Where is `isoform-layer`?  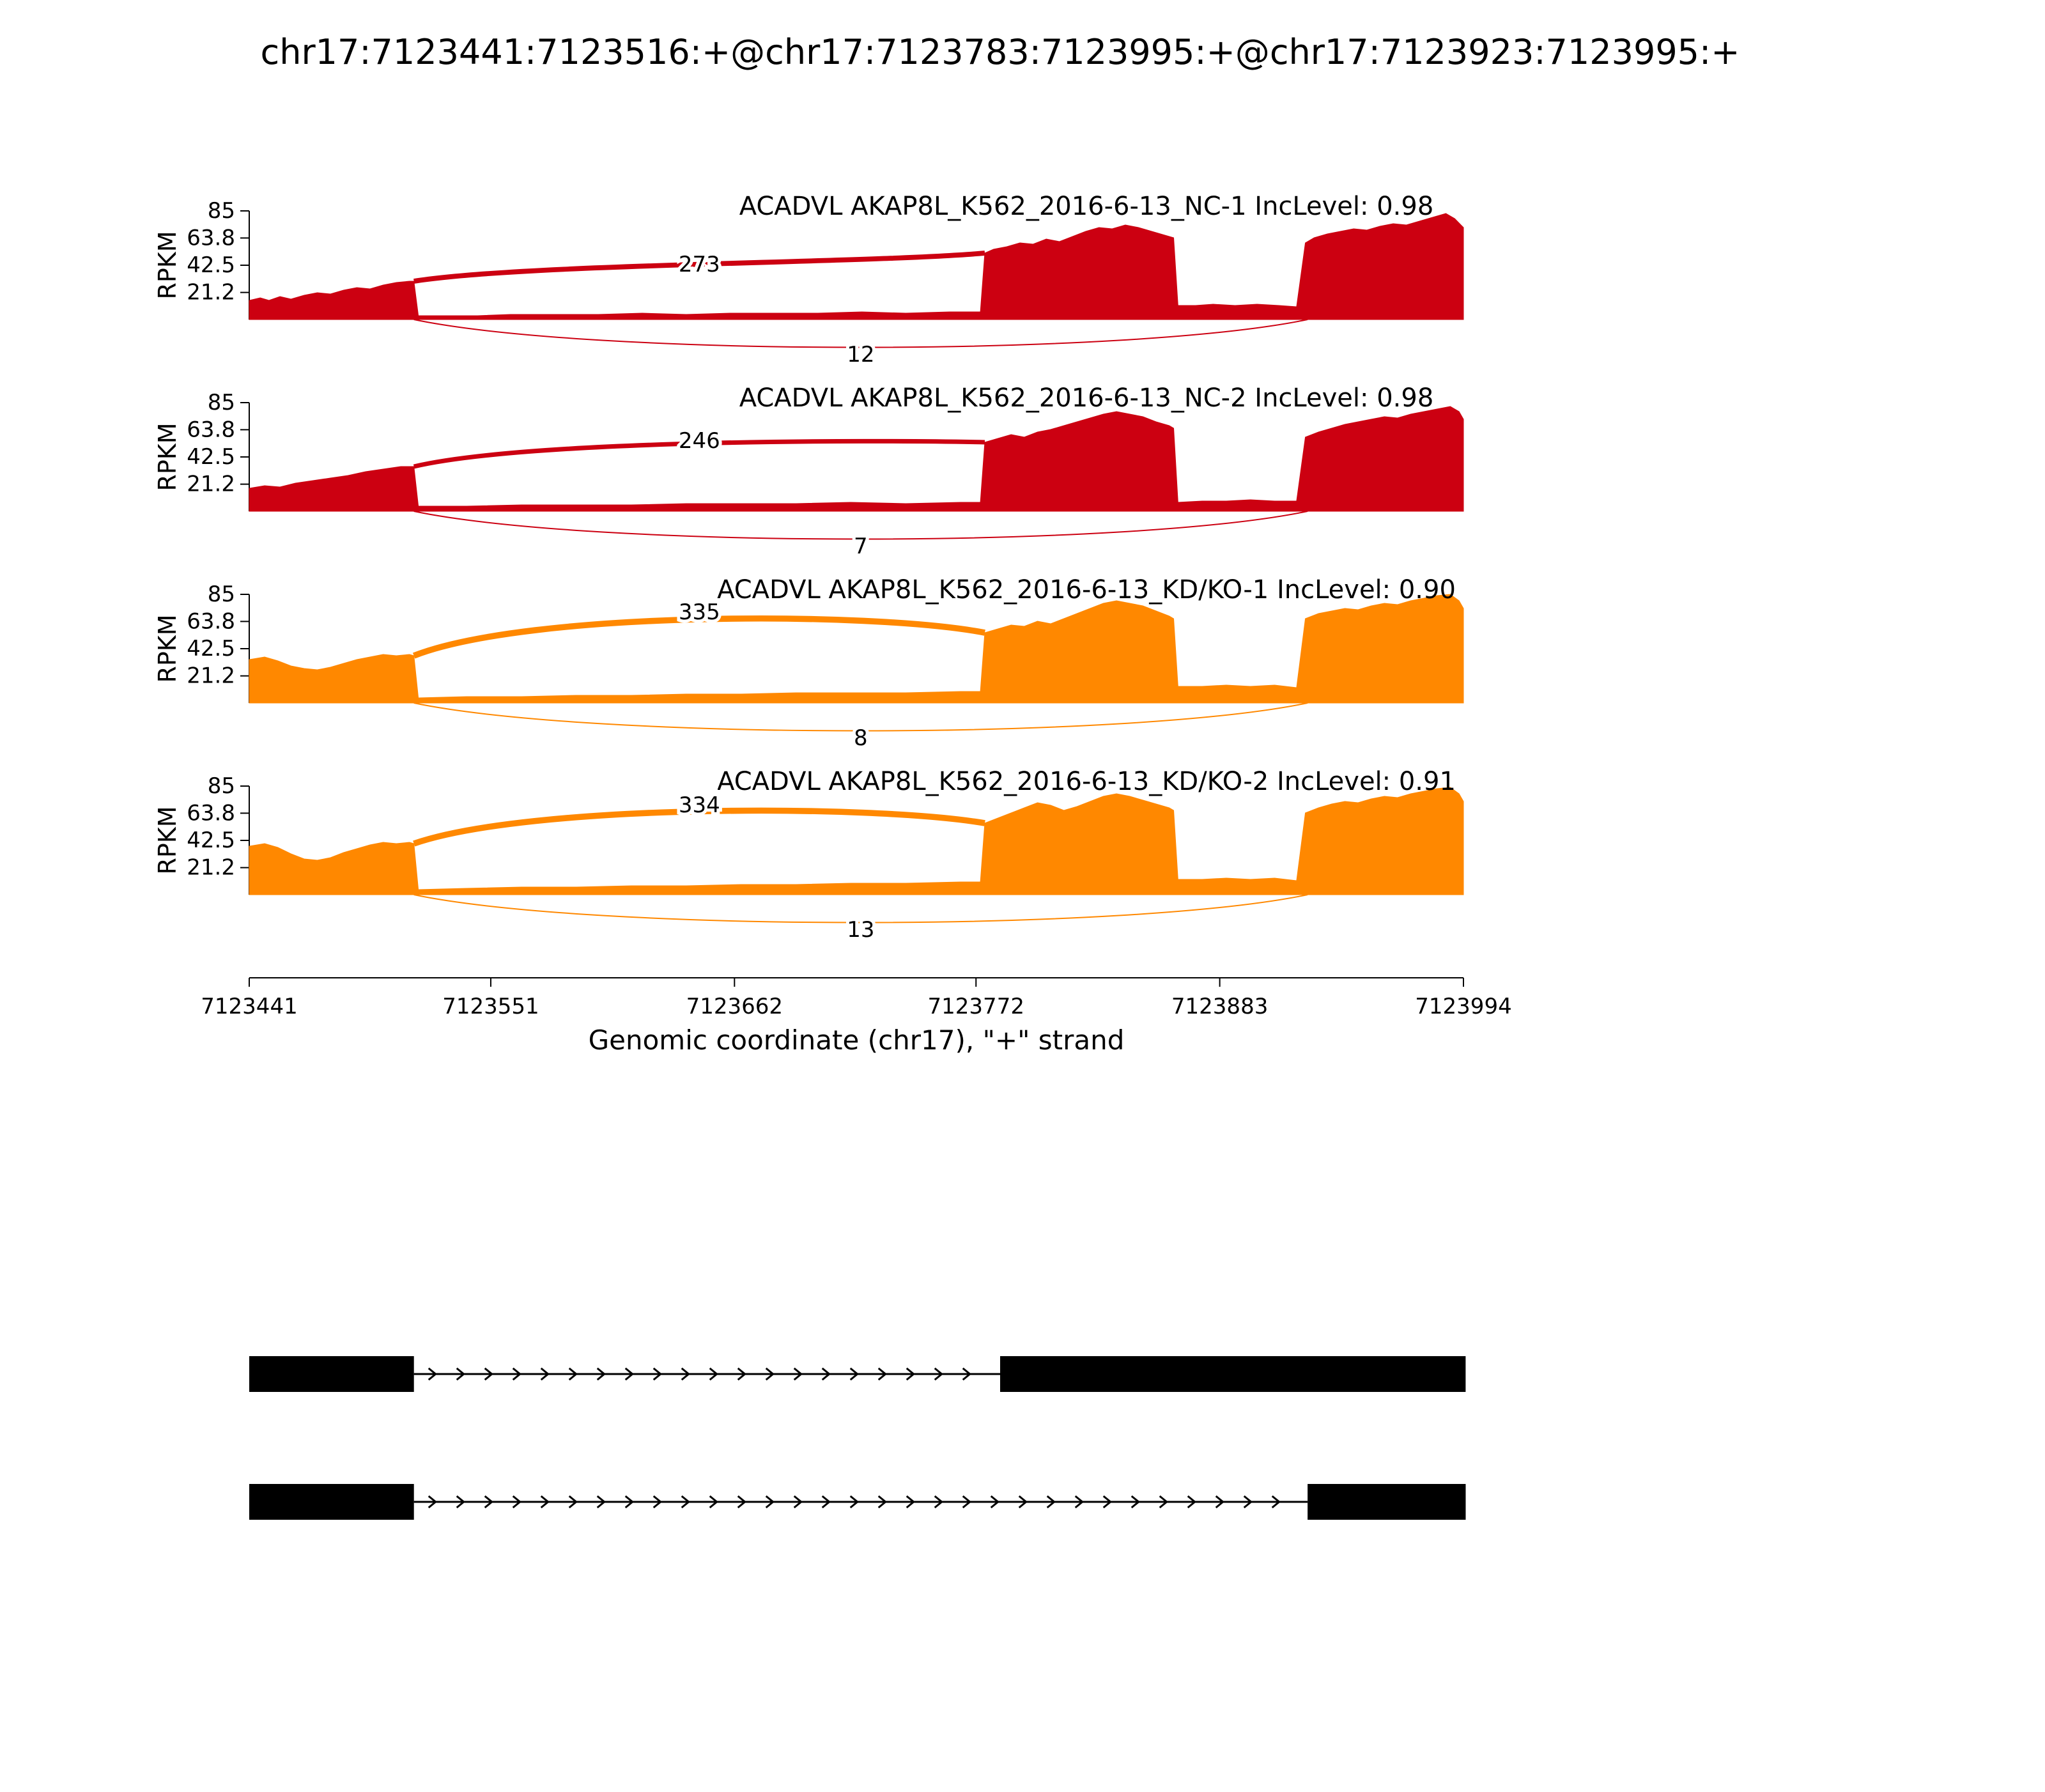
isoform-layer is located at coordinates (857, 1438).